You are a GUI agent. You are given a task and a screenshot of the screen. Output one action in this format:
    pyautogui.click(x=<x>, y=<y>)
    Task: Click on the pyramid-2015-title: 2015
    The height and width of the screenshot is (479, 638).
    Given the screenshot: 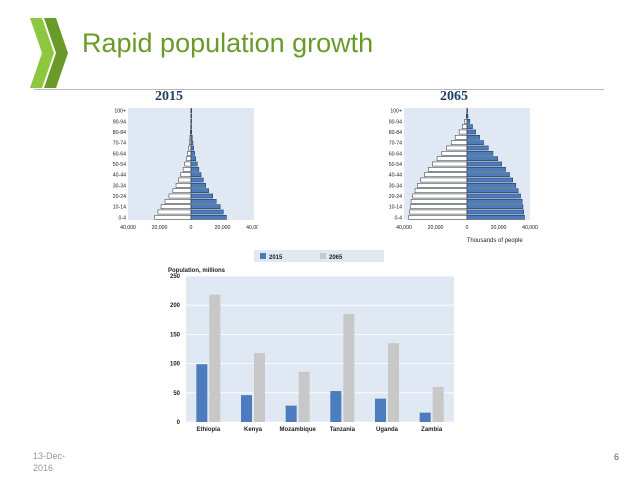 What is the action you would take?
    pyautogui.click(x=169, y=96)
    